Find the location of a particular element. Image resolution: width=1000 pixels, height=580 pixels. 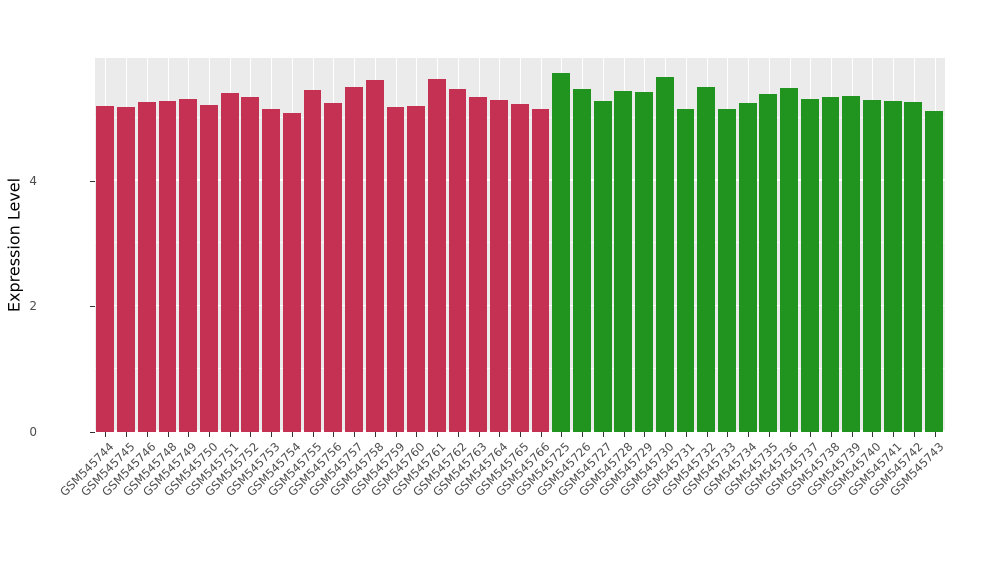

bar-GSM545736 is located at coordinates (789, 259).